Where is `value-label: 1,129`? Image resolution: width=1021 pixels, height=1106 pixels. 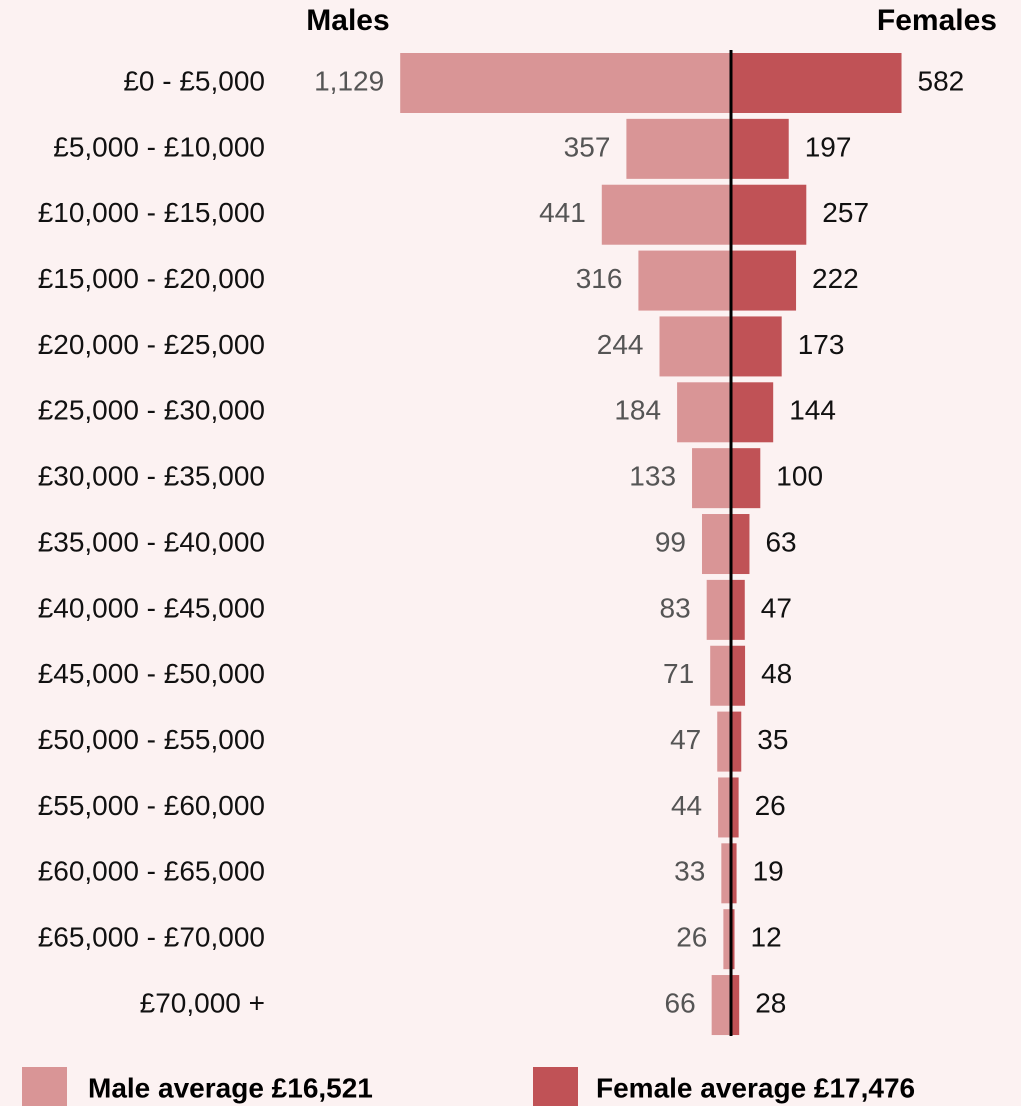
value-label: 1,129 is located at coordinates (349, 80).